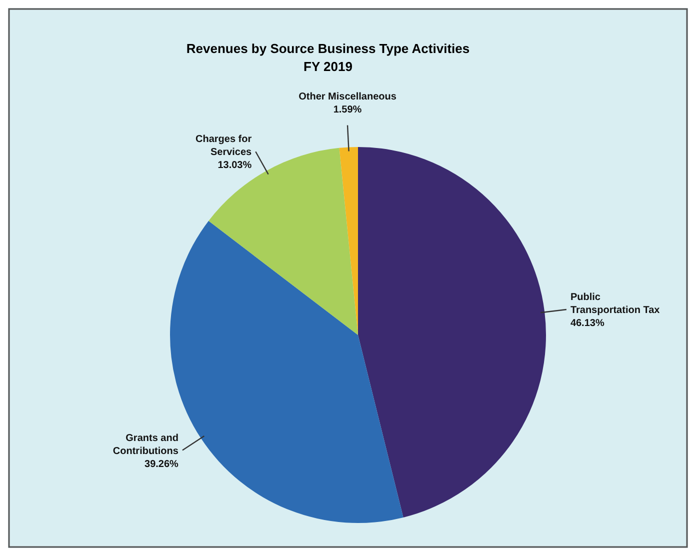 The width and height of the screenshot is (690, 550). Describe the element at coordinates (161, 464) in the screenshot. I see `data-label: 39.26%` at that location.